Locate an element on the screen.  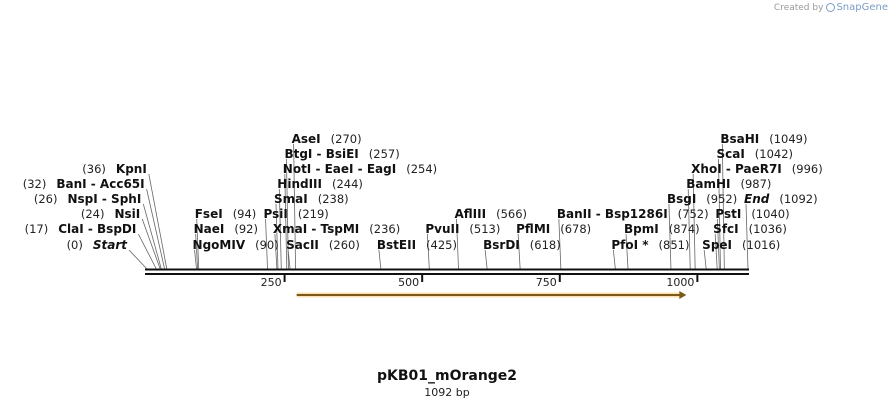
scale-tick-label: 500 is located at coordinates (408, 282).